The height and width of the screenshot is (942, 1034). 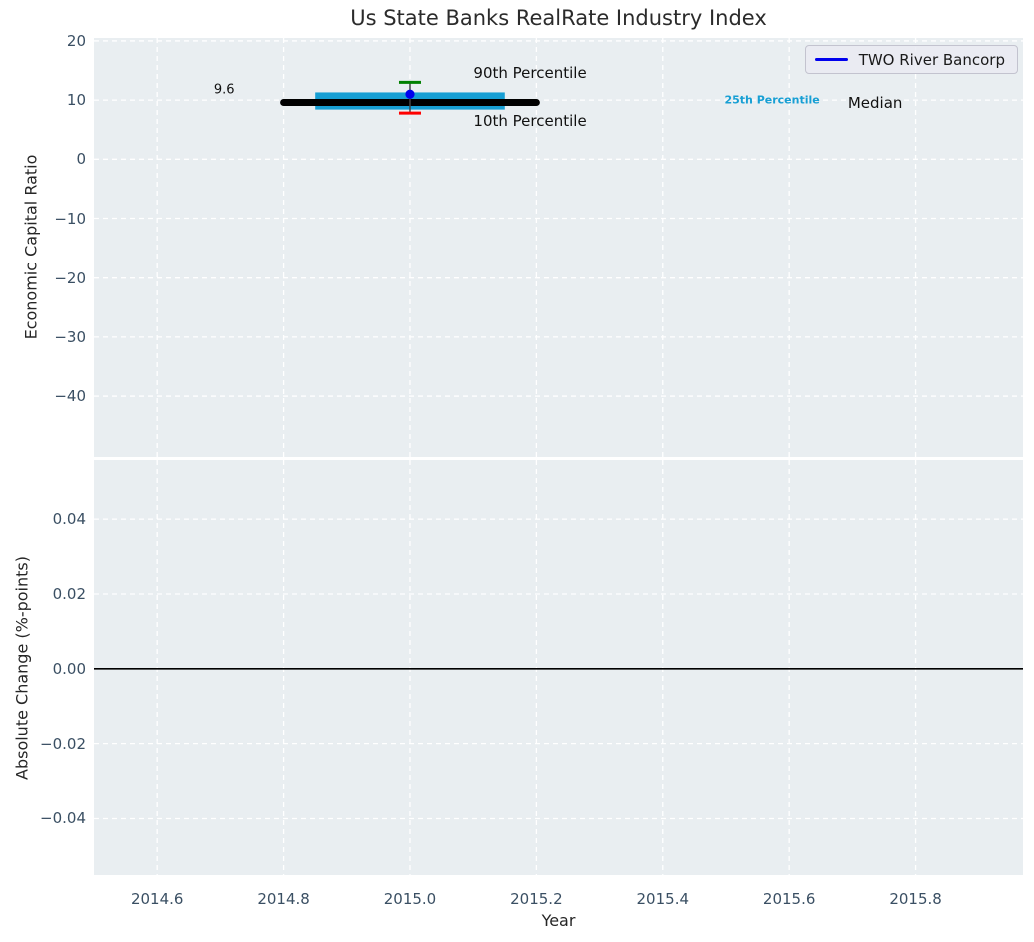 I want to click on x-tick-label: 2014.6, so click(x=157, y=899).